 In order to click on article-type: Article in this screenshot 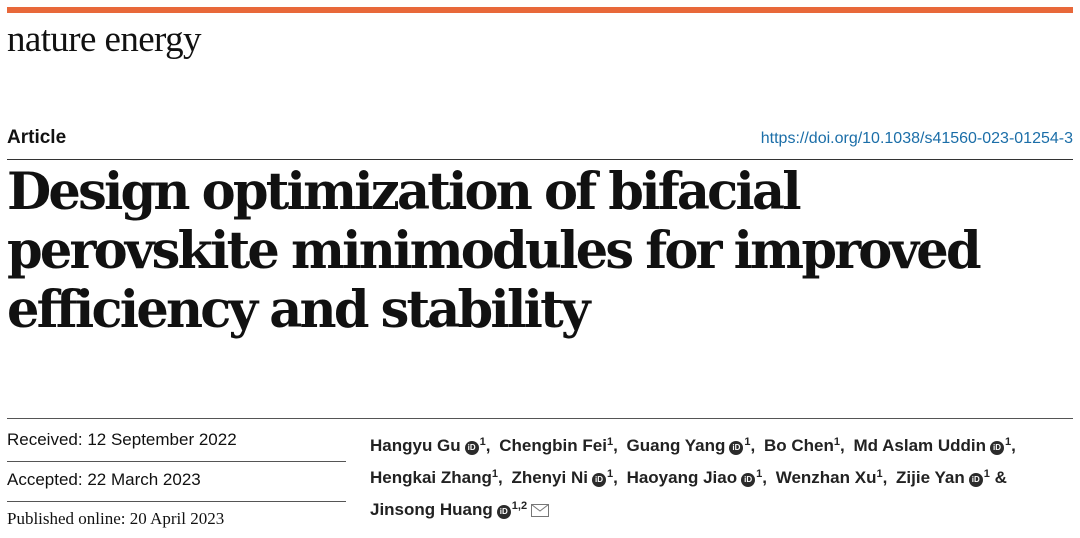, I will do `click(37, 137)`.